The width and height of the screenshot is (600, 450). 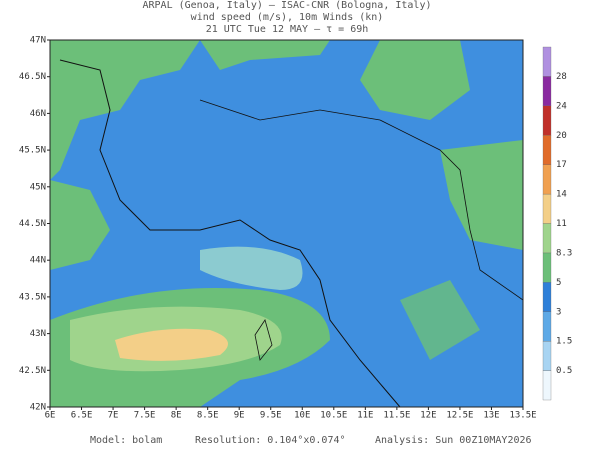 I want to click on lat-label: 46.5N, so click(x=32, y=77).